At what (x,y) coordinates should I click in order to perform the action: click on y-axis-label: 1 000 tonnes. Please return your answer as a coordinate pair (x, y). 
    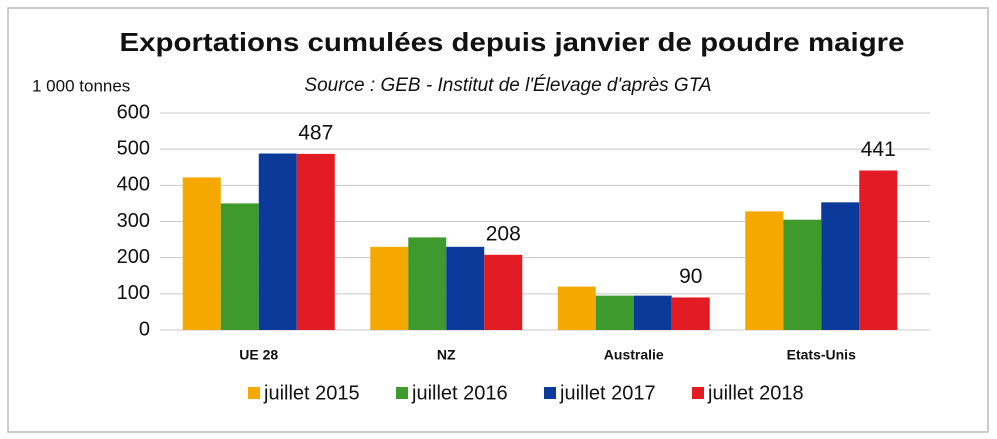
    Looking at the image, I should click on (81, 85).